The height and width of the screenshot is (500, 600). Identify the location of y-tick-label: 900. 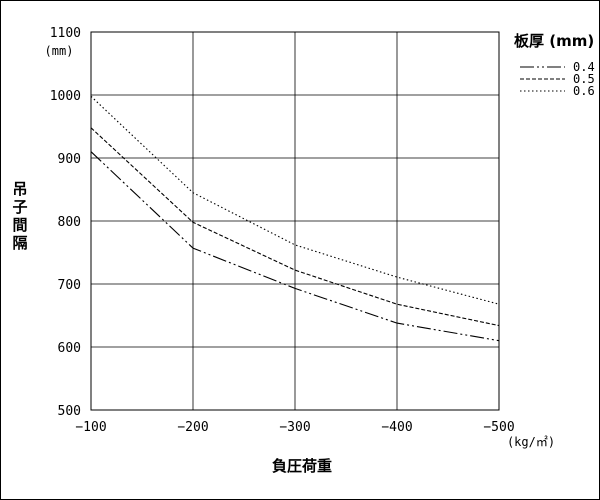
(69, 159).